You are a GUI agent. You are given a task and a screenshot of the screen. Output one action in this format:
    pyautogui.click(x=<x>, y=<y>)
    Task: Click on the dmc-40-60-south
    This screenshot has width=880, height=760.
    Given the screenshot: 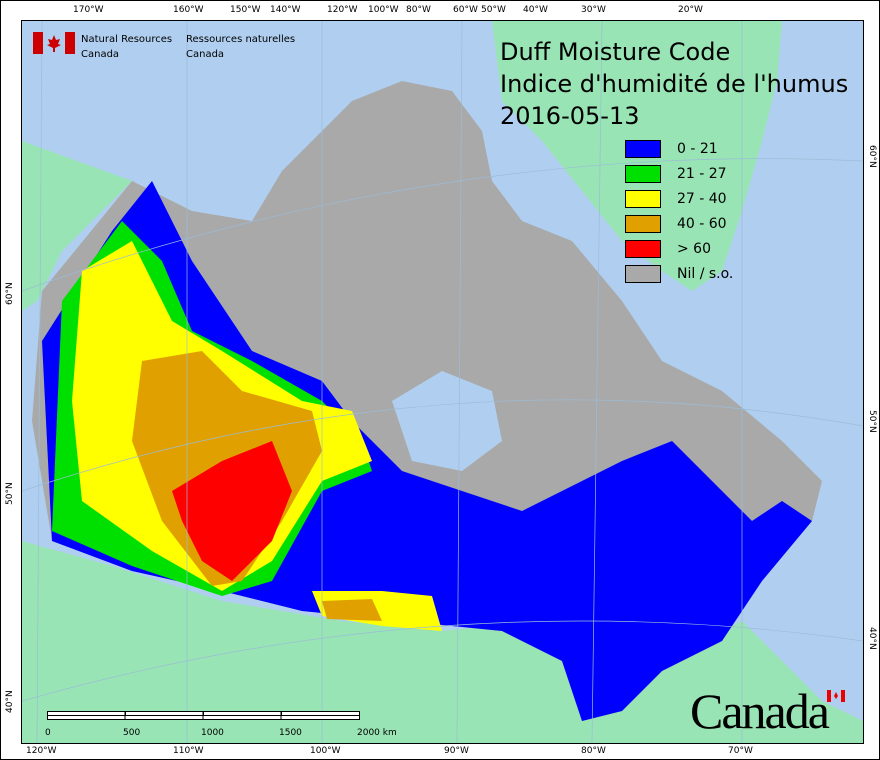 What is the action you would take?
    pyautogui.click(x=352, y=610)
    